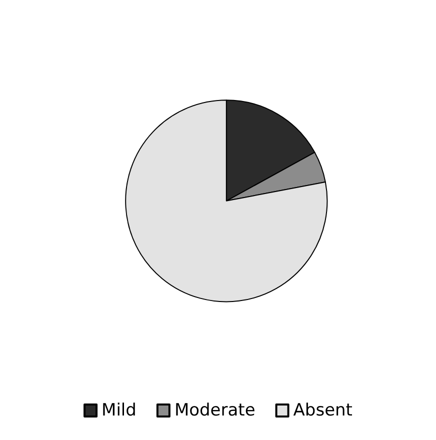 Image resolution: width=436 pixels, height=440 pixels. What do you see at coordinates (323, 410) in the screenshot?
I see `legend-label: Absent` at bounding box center [323, 410].